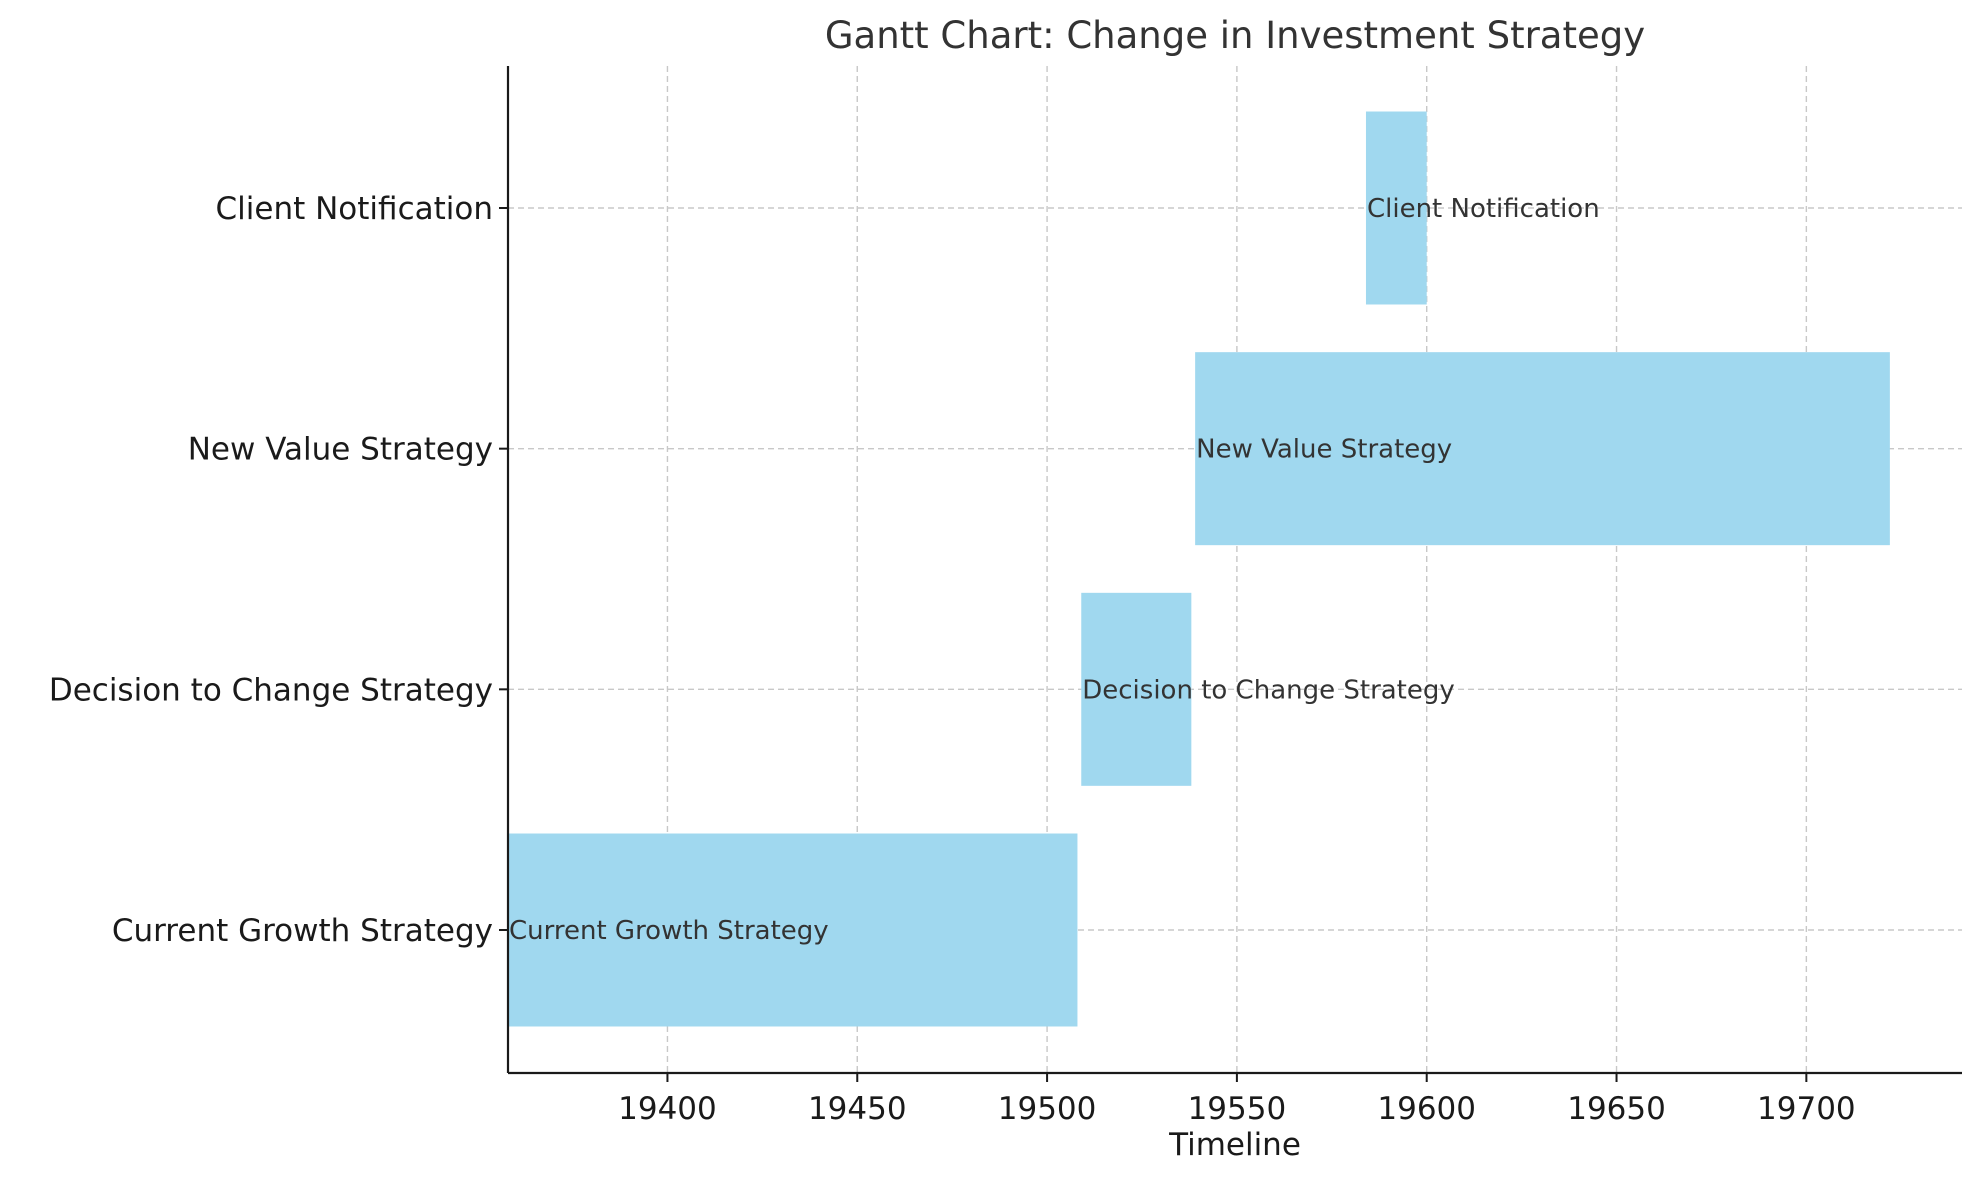 Image resolution: width=1980 pixels, height=1180 pixels. What do you see at coordinates (271, 690) in the screenshot?
I see `y-tick-label: Decision to Change Strategy` at bounding box center [271, 690].